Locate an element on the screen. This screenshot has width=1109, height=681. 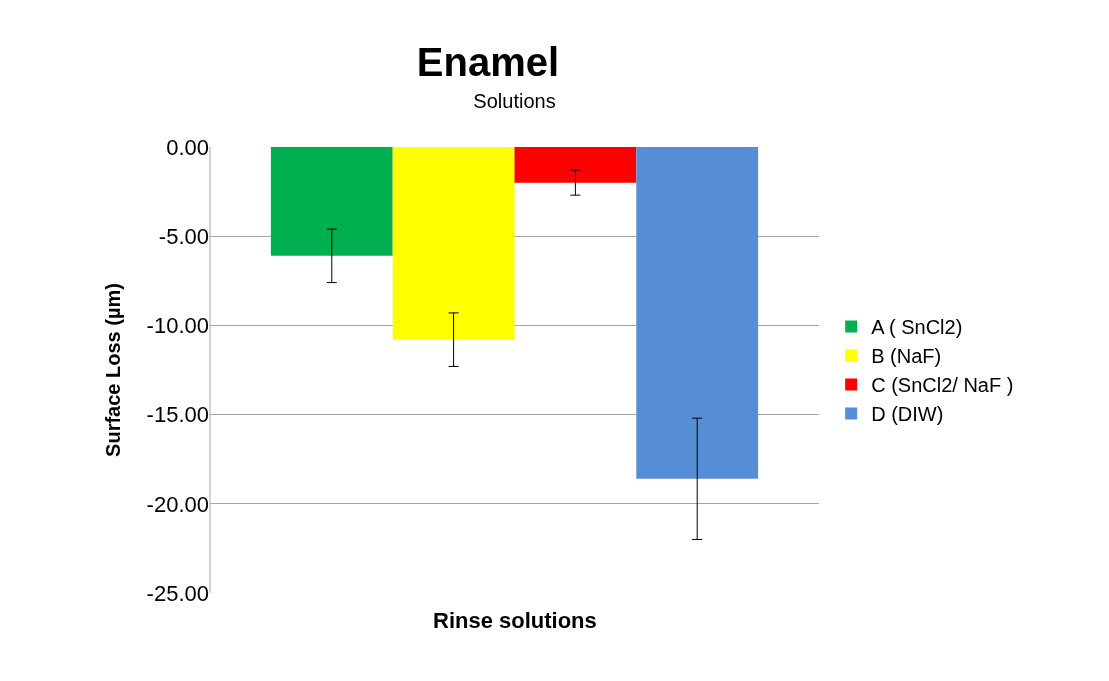
legend-label: B (NaF) is located at coordinates (906, 356).